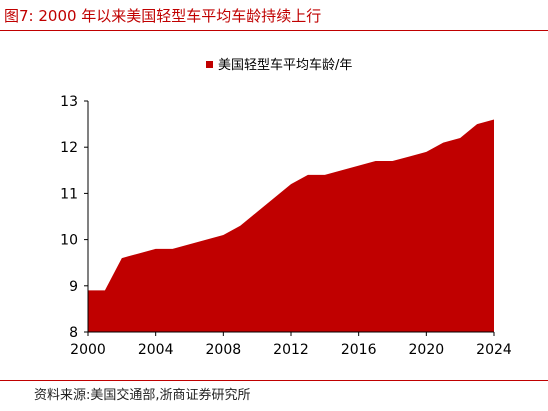 The width and height of the screenshot is (548, 411). Describe the element at coordinates (274, 380) in the screenshot. I see `source-divider` at that location.